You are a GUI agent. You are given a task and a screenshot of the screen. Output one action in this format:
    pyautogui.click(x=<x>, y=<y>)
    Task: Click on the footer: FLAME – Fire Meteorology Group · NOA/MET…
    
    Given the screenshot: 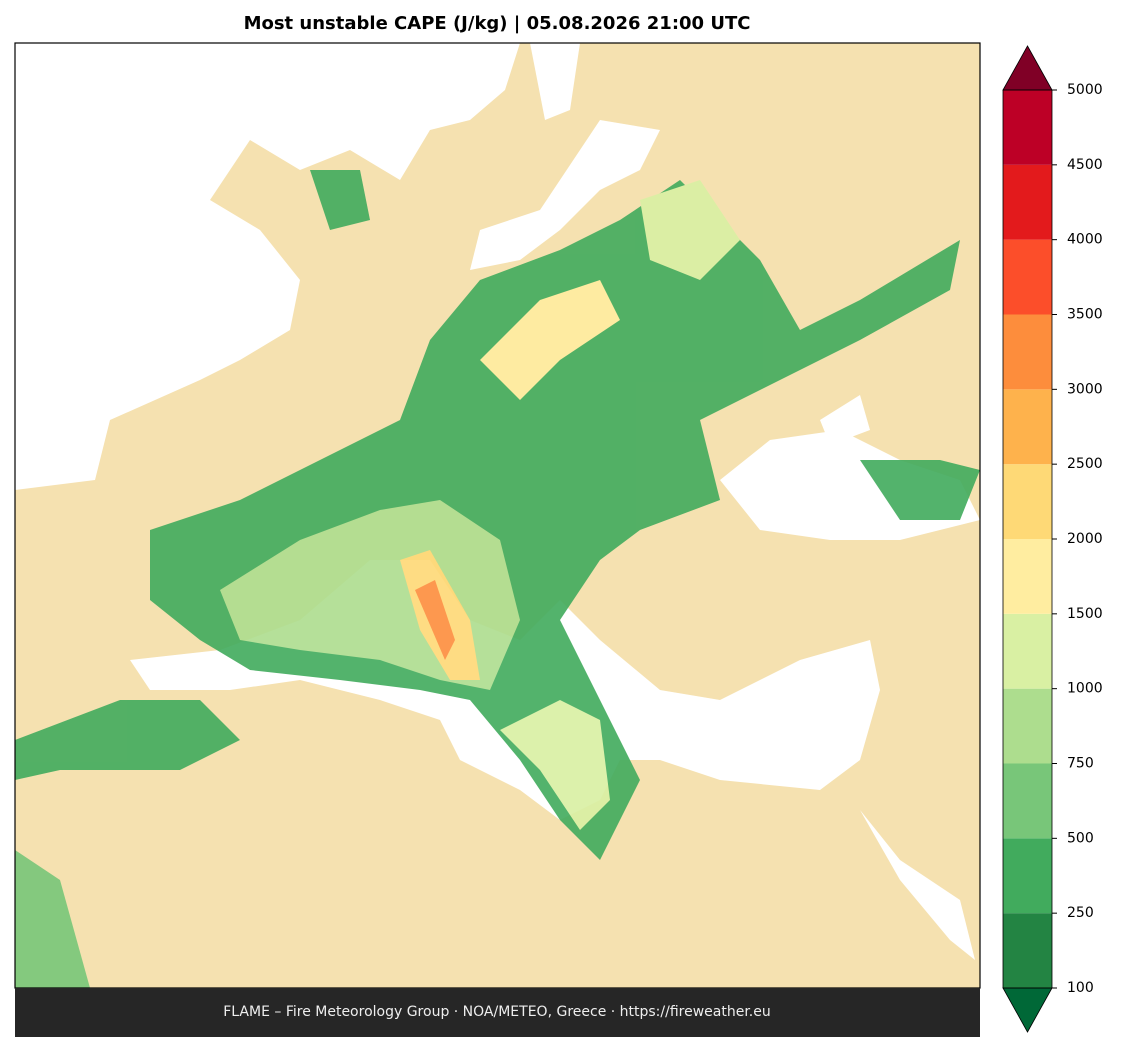 What is the action you would take?
    pyautogui.click(x=497, y=1012)
    